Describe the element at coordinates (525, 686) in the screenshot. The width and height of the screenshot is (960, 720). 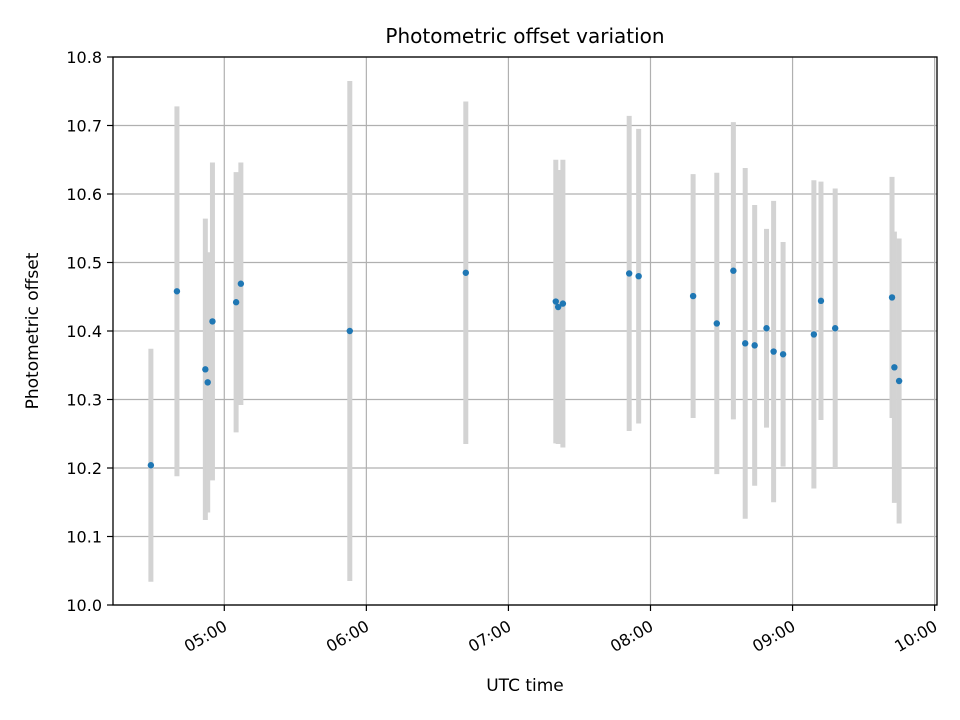
I see `x-axis-label: UTC time` at that location.